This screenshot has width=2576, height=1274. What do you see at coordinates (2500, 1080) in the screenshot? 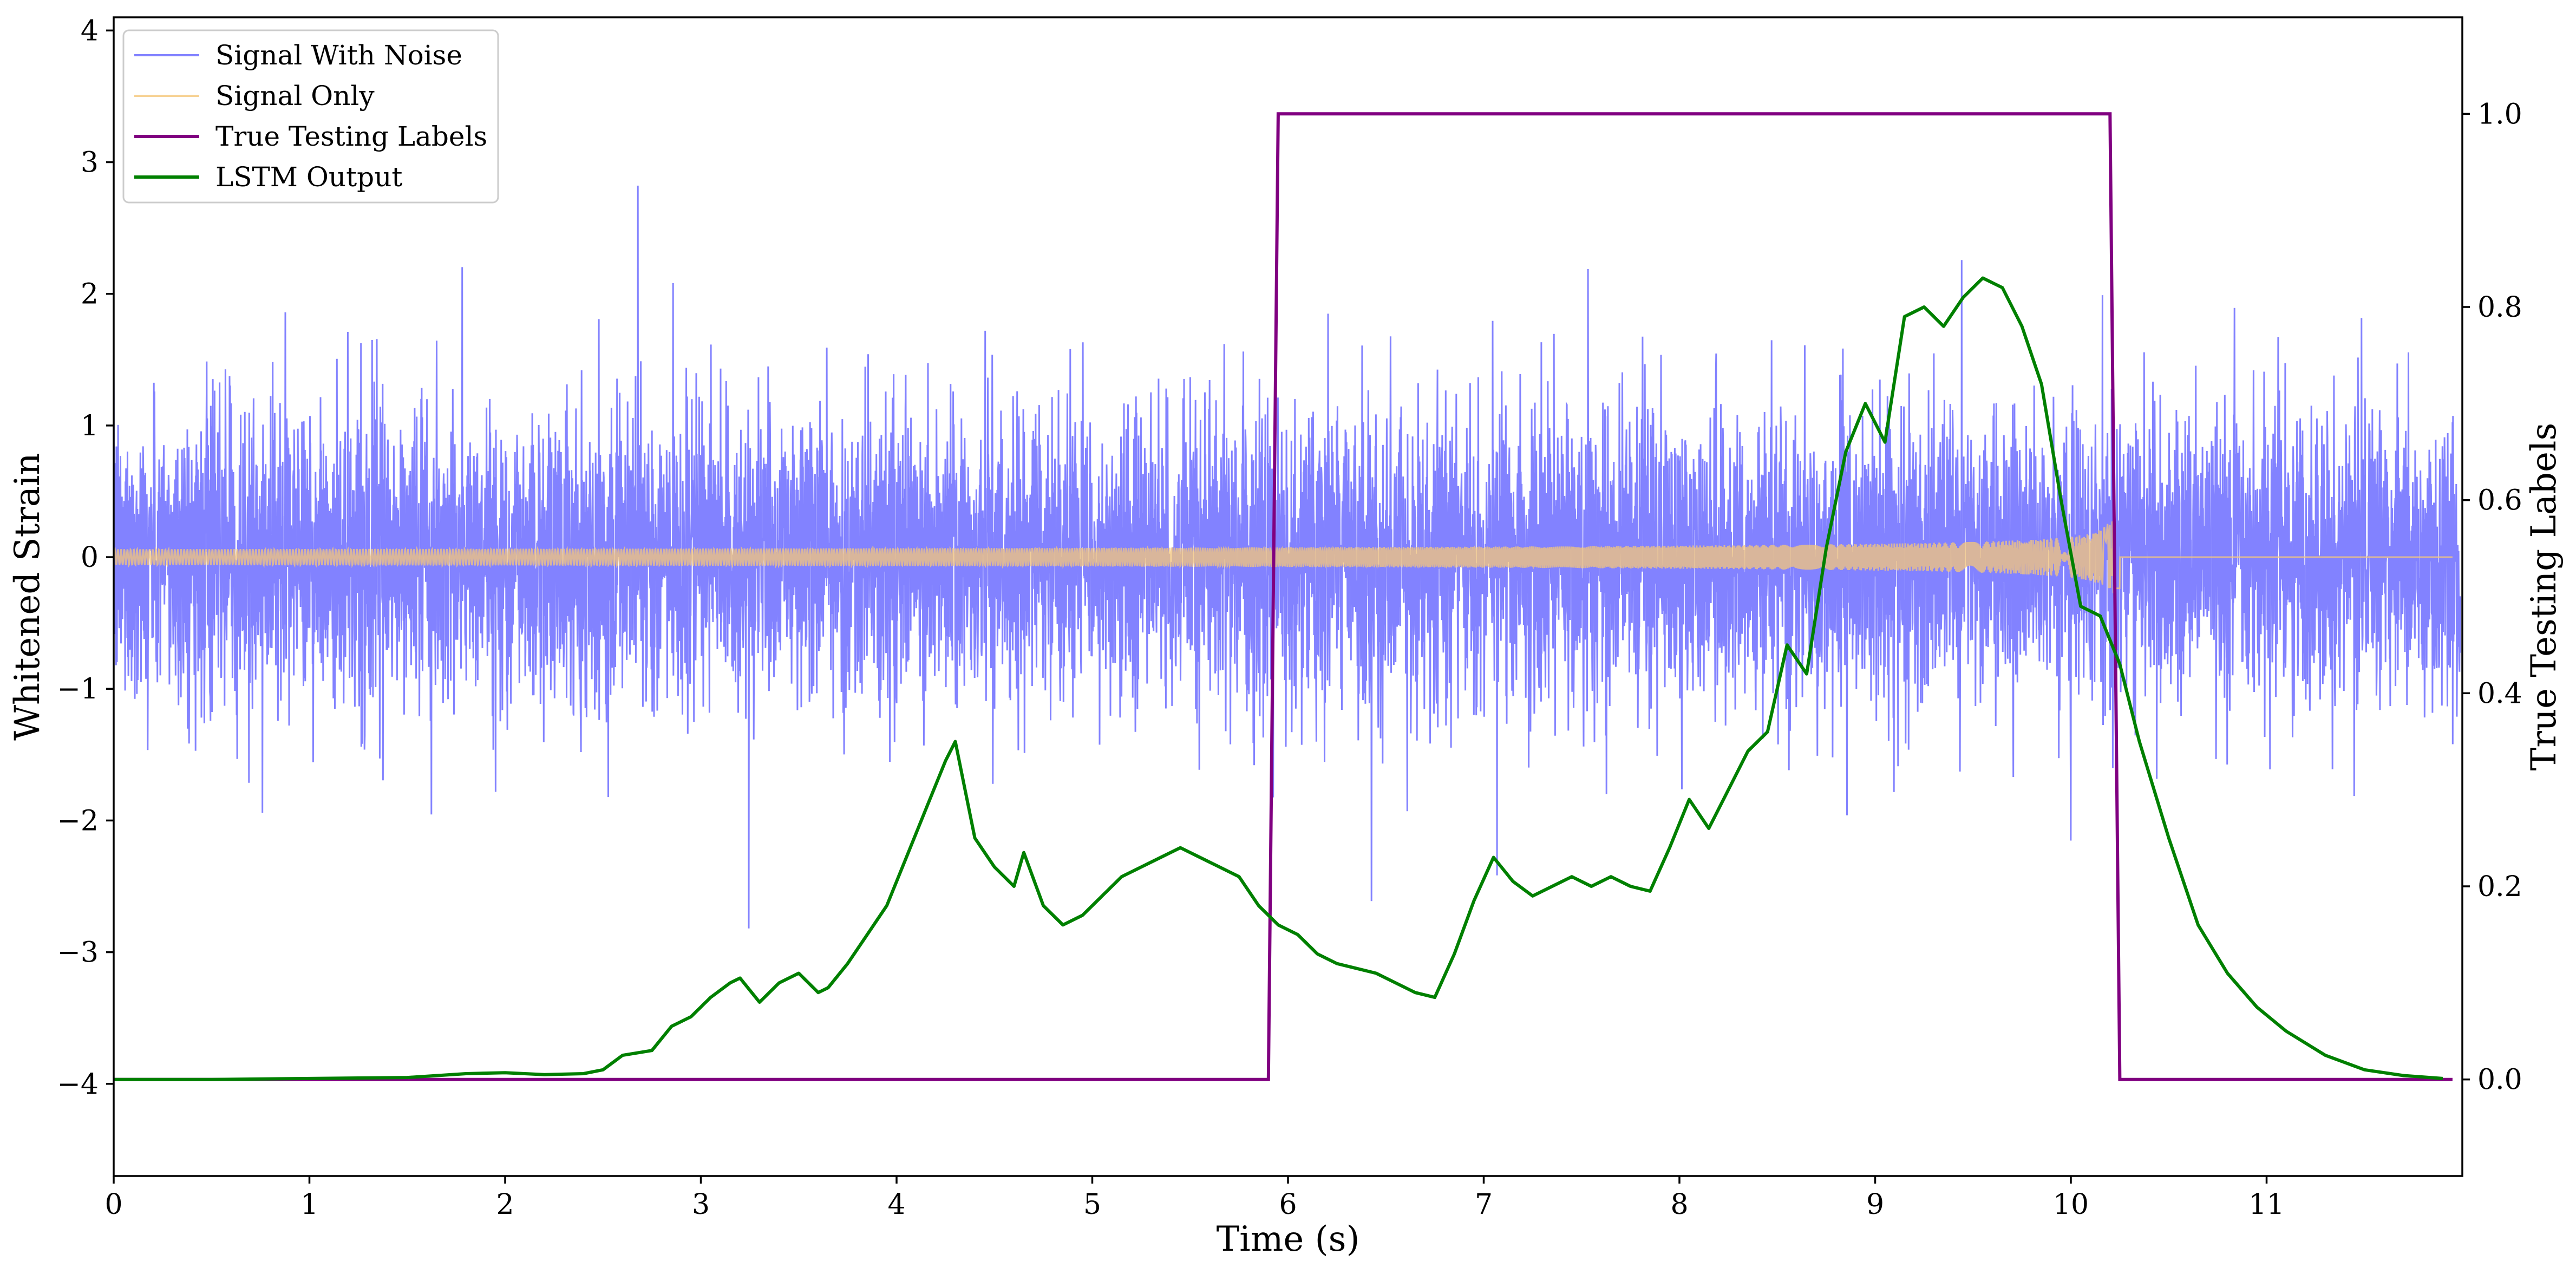
I see `y2-tick-label: 0.0` at bounding box center [2500, 1080].